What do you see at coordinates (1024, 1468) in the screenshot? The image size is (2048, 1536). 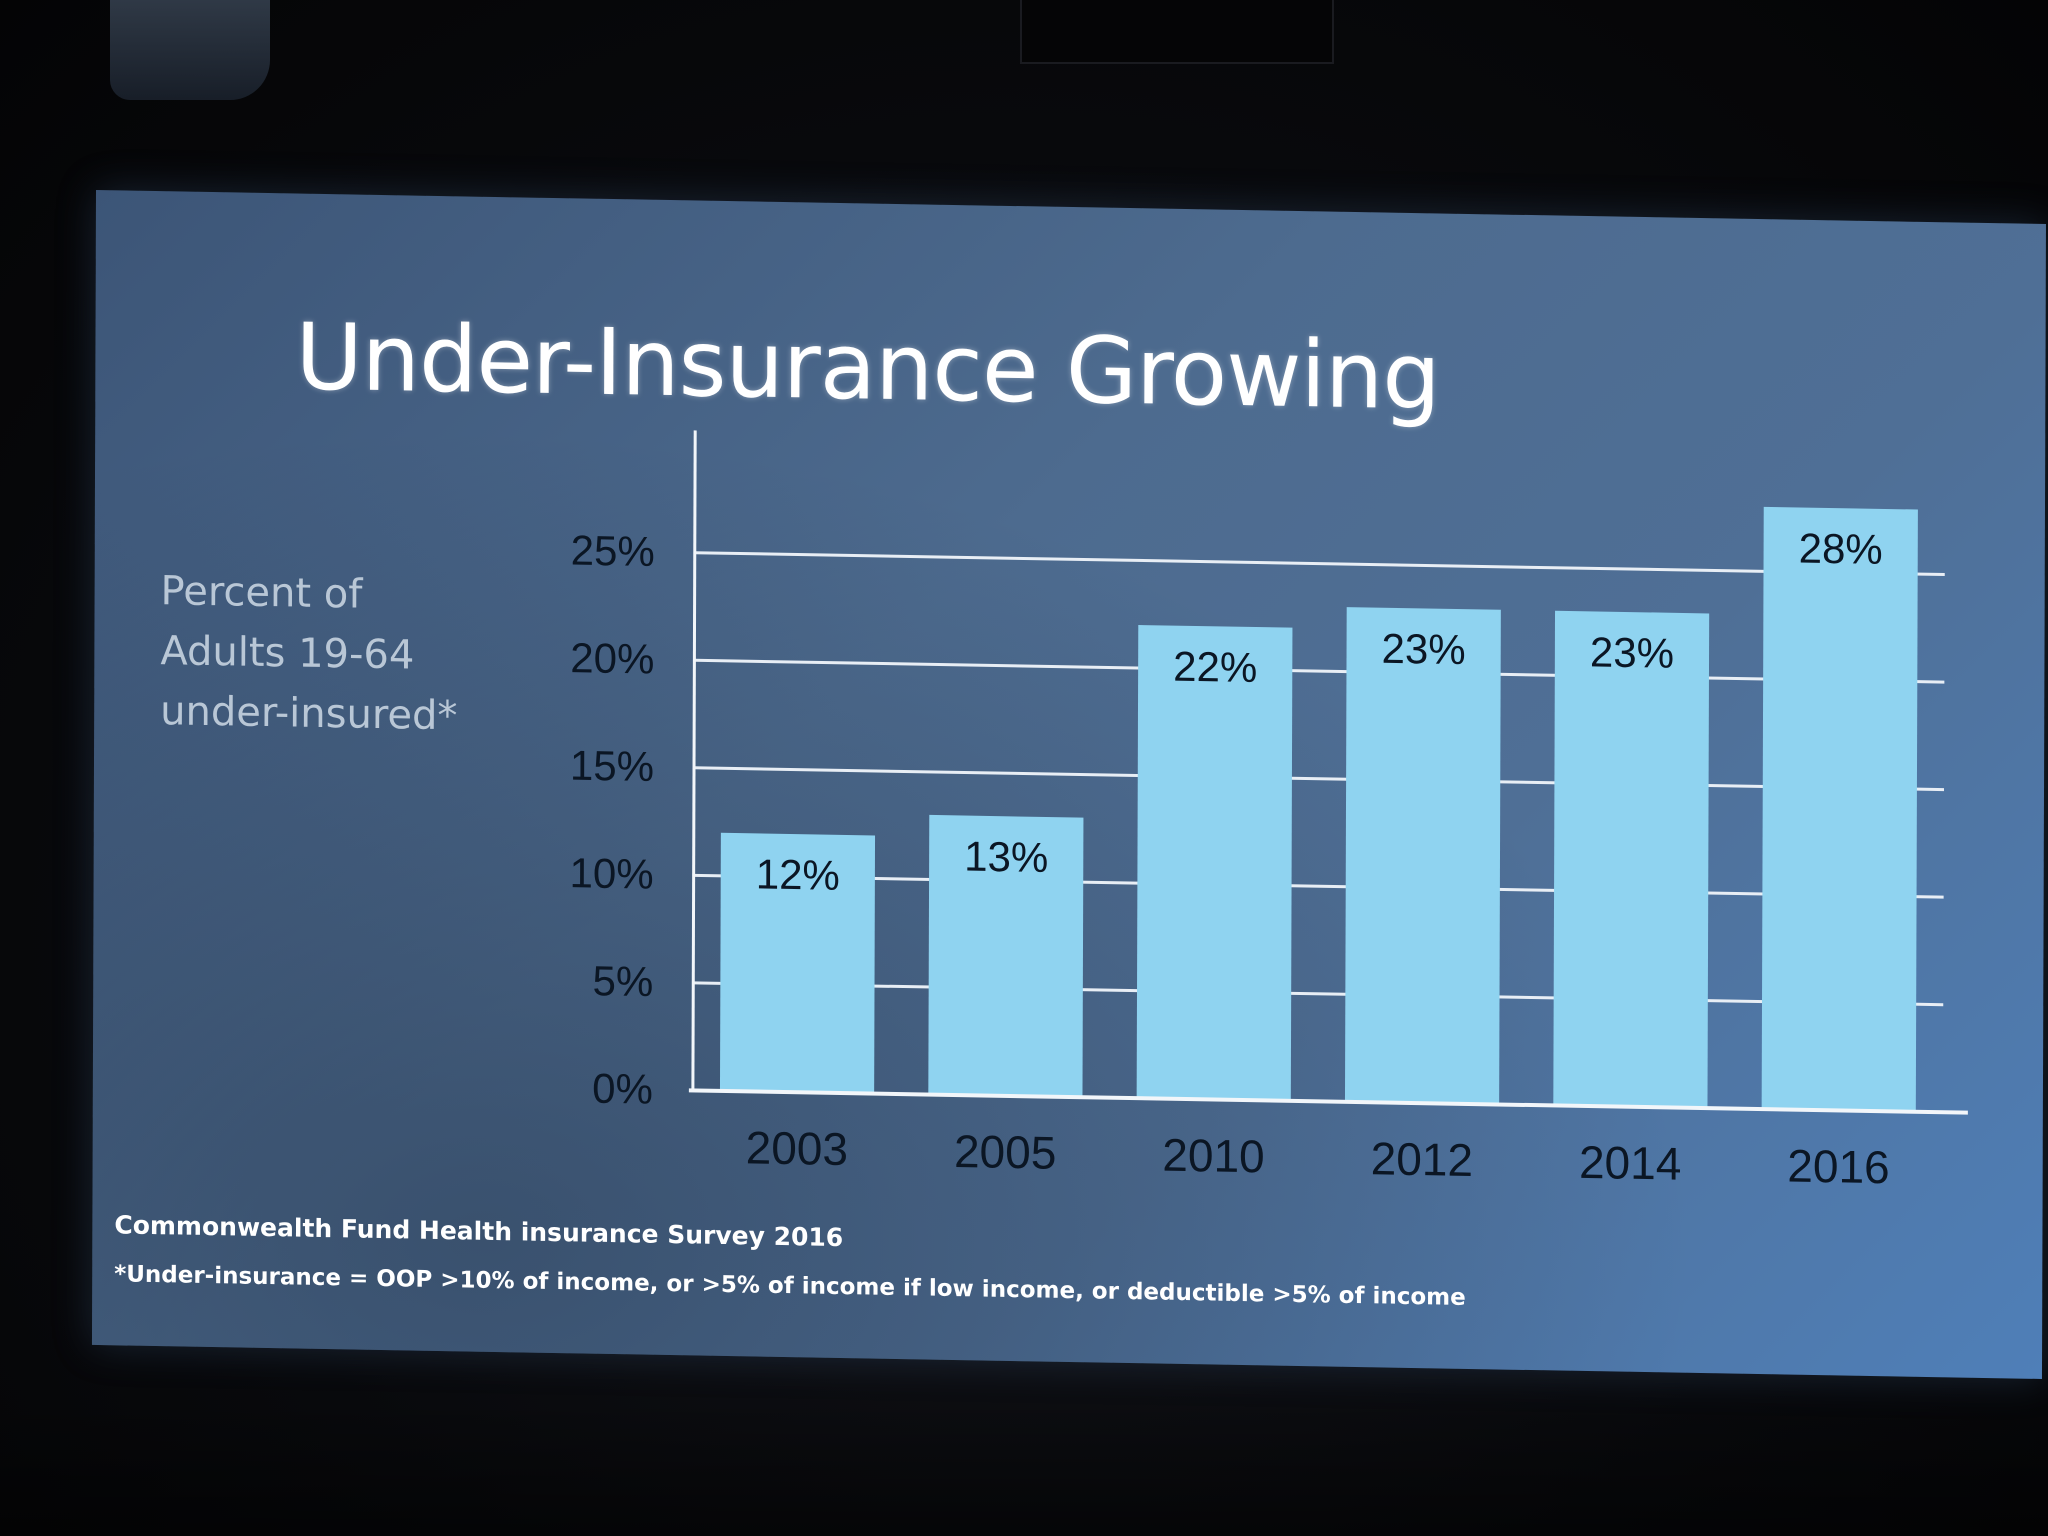 I see `foreground-shadow` at bounding box center [1024, 1468].